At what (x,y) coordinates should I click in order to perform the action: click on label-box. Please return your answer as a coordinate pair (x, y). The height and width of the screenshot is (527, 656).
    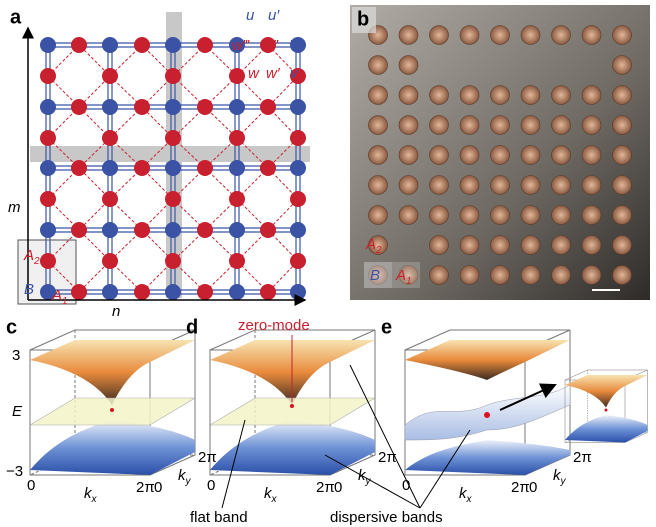
    Looking at the image, I should click on (364, 20).